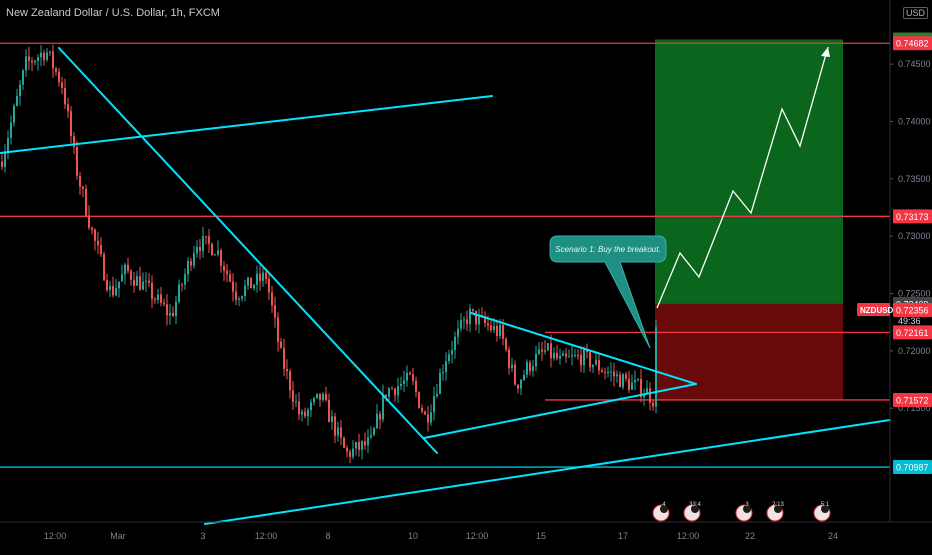 This screenshot has height=555, width=932. Describe the element at coordinates (825, 52) in the screenshot. I see `projection-arrowhead` at that location.